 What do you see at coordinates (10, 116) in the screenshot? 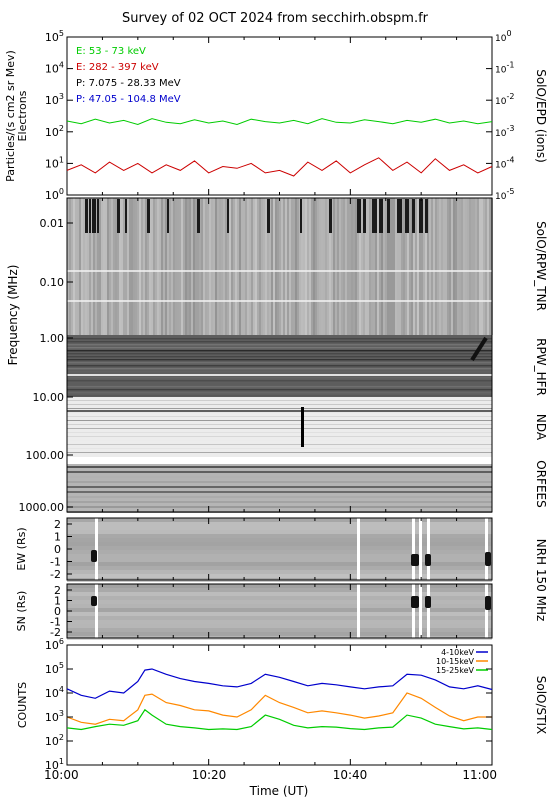
I see `particles-ylabel: Particles/(s cm2 sr Mev)` at bounding box center [10, 116].